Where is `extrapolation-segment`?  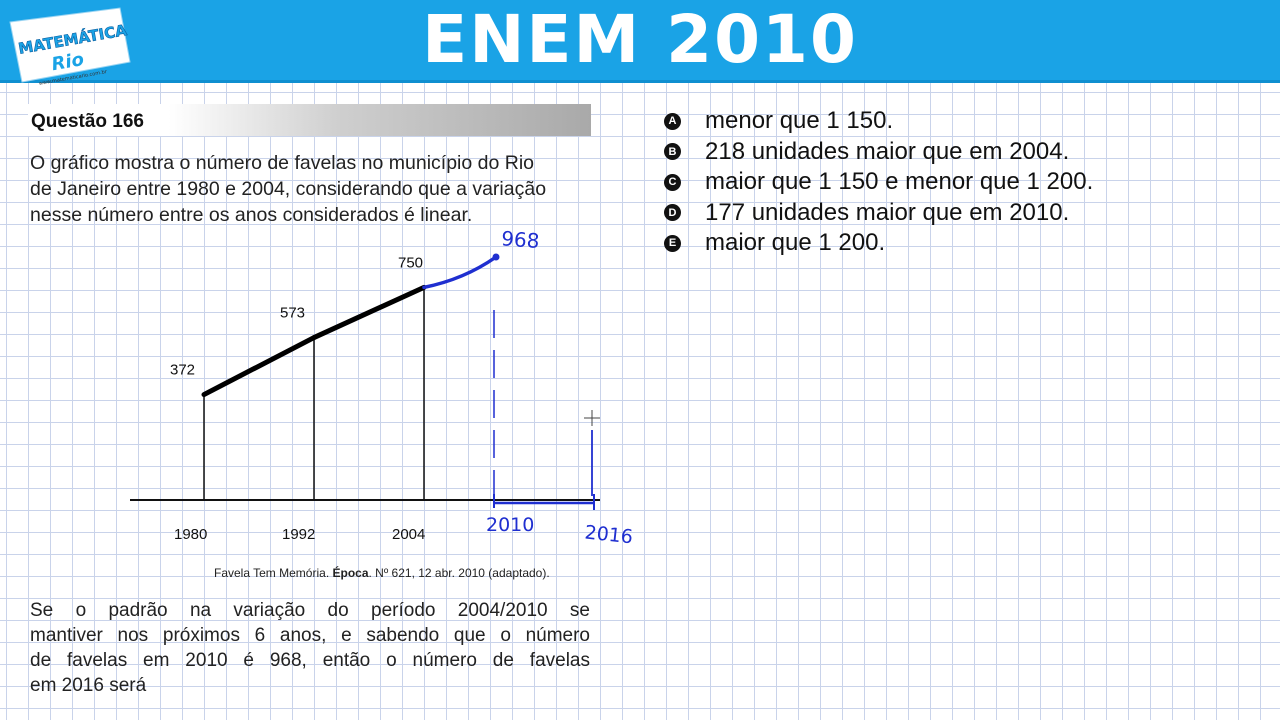 extrapolation-segment is located at coordinates (460, 272).